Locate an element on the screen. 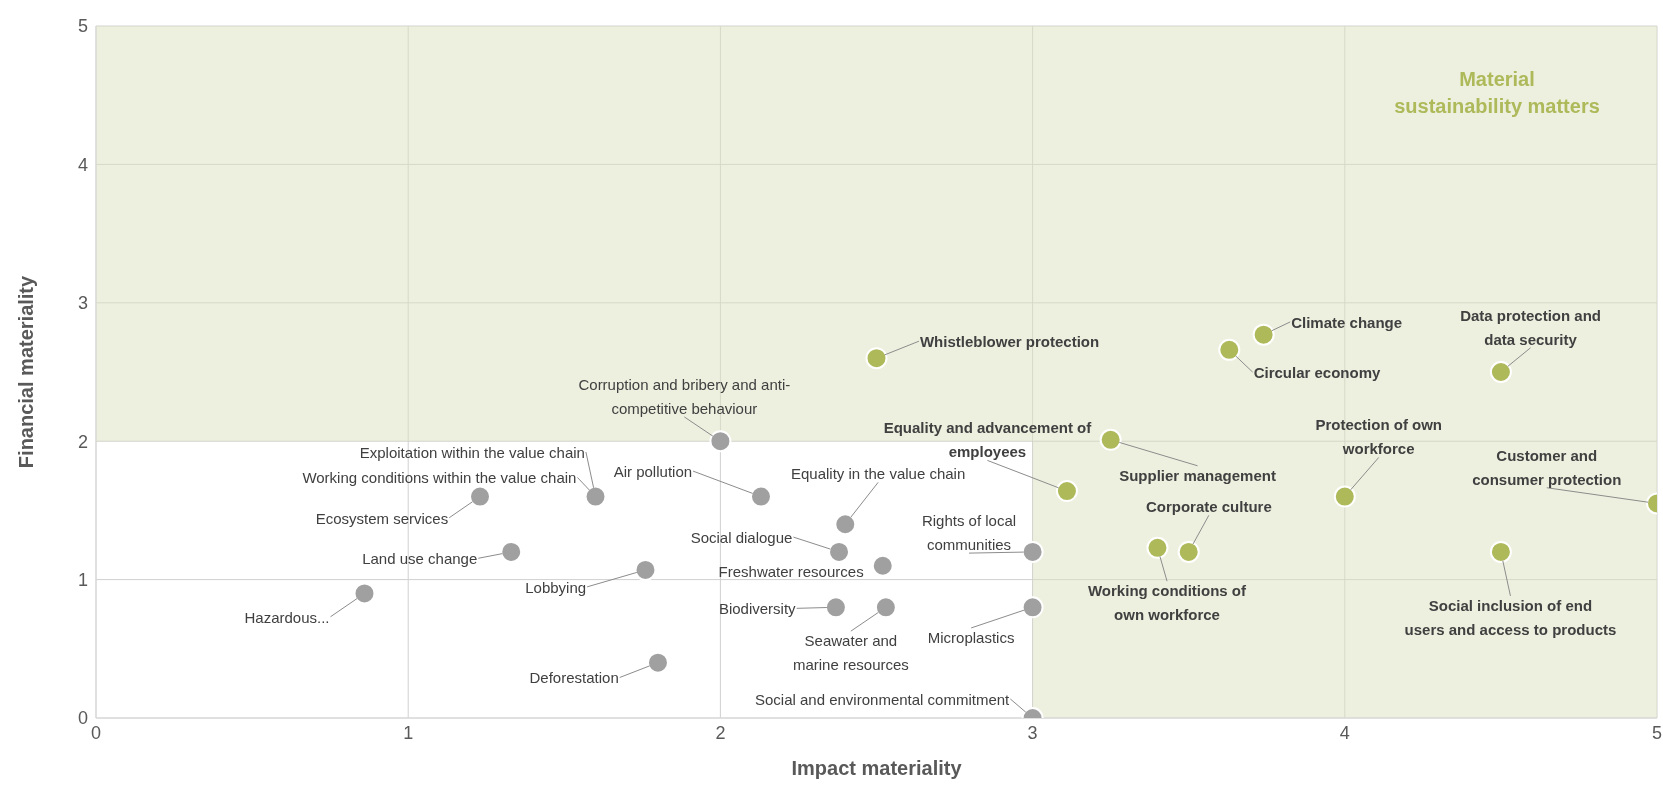 The width and height of the screenshot is (1663, 803). y-axis-title: Financial materiality is located at coordinates (26, 371).